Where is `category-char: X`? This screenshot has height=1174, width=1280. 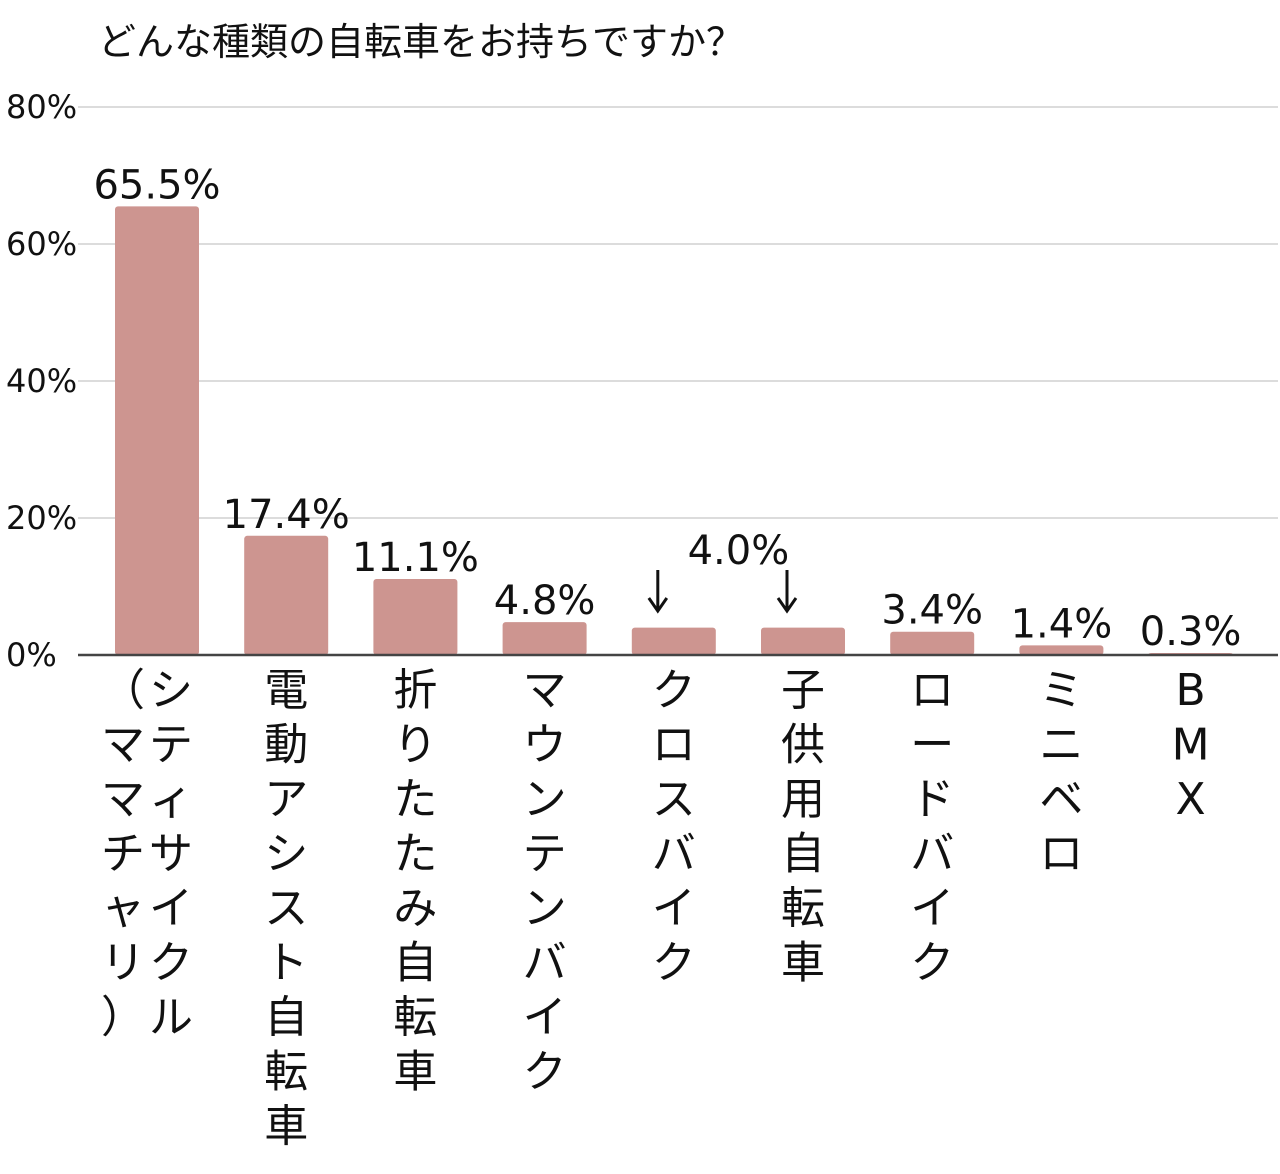 category-char: X is located at coordinates (1191, 799).